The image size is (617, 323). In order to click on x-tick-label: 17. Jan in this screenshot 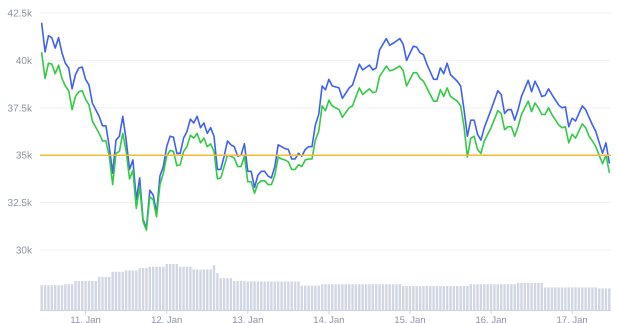, I will do `click(572, 319)`.